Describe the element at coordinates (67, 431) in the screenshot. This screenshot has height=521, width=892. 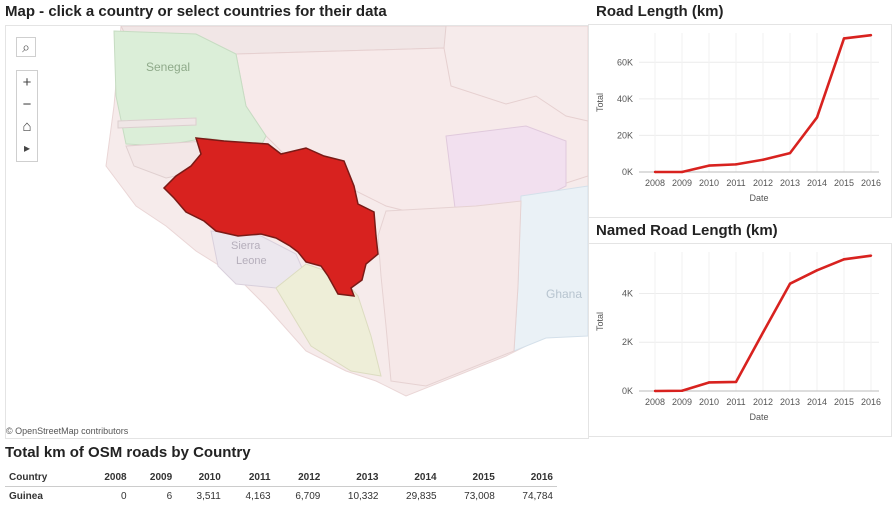
I see `map-attribution: © OpenStreetMap contributors` at that location.